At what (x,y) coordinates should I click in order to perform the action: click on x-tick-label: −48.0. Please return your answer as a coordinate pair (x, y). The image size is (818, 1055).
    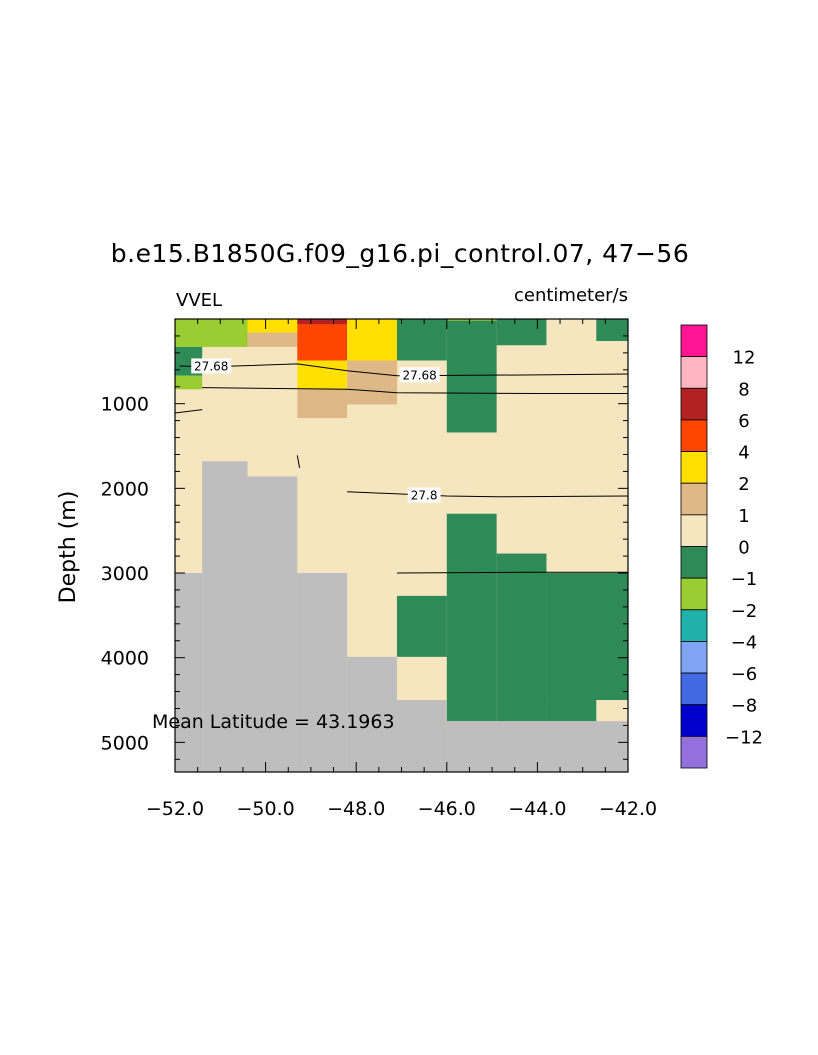
    Looking at the image, I should click on (356, 809).